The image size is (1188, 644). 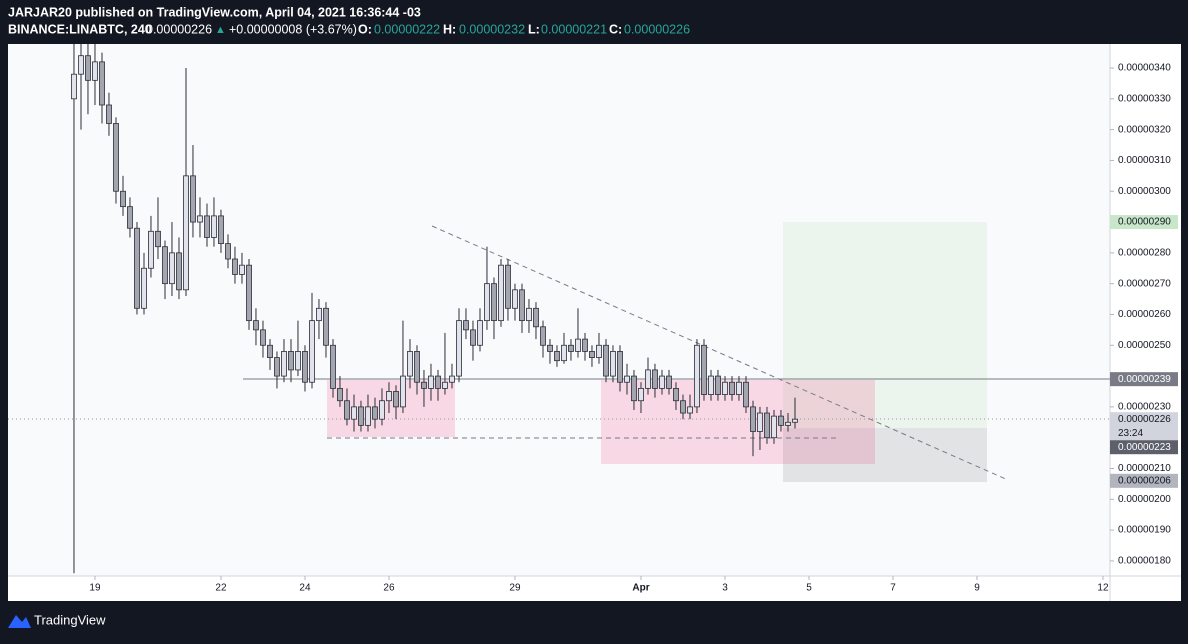 What do you see at coordinates (1144, 530) in the screenshot?
I see `y-tick-label: 0.00000190` at bounding box center [1144, 530].